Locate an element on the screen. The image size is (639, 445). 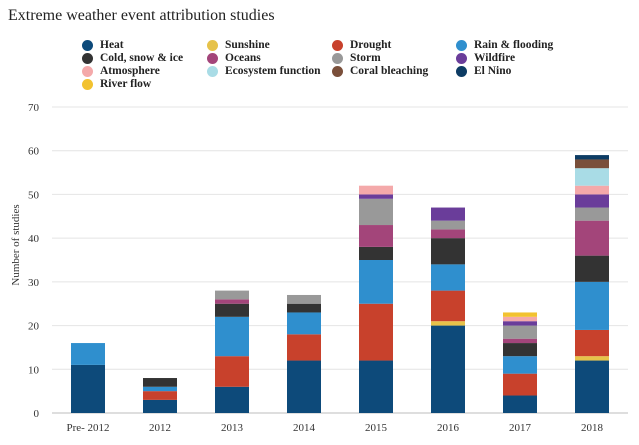
bar-2012-heat is located at coordinates (160, 406).